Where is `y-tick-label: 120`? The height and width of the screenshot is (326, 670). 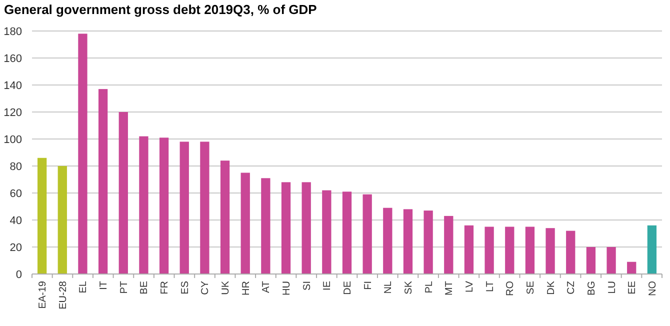
y-tick-label: 120 is located at coordinates (13, 112).